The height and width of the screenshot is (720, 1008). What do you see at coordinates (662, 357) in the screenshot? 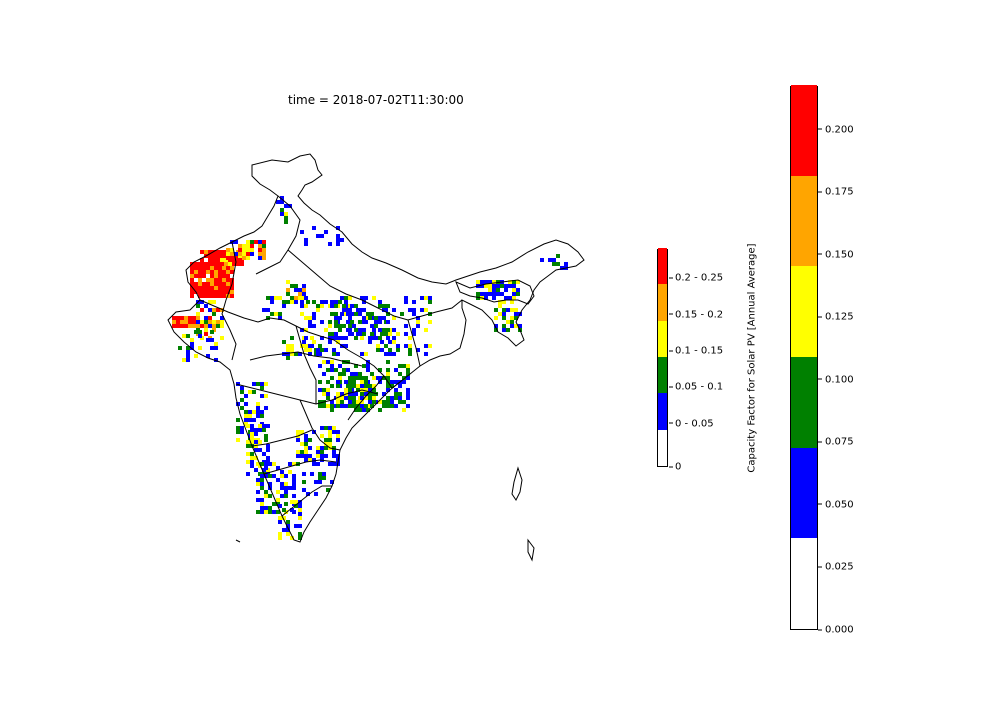
I see `category-legend` at bounding box center [662, 357].